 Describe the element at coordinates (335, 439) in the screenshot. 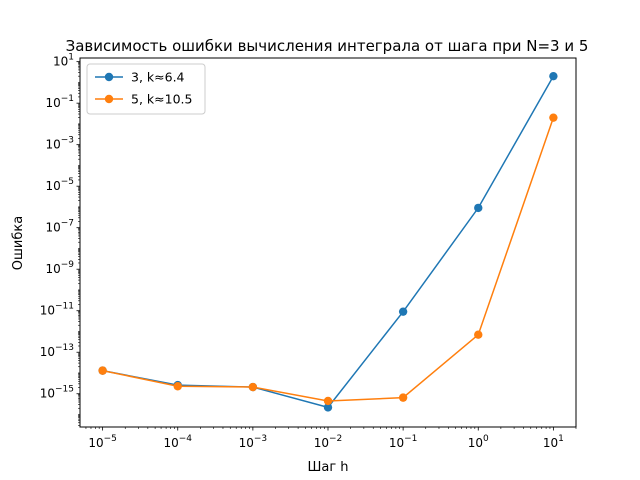

I see `x-tick-label-exponent: −2` at that location.